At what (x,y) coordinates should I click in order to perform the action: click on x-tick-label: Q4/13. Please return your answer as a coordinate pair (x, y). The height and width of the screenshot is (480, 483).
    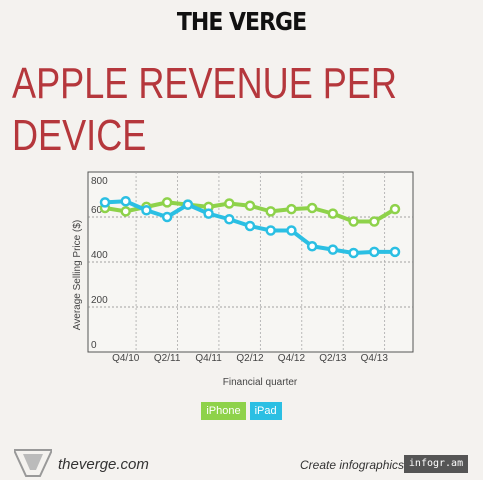
    Looking at the image, I should click on (375, 358).